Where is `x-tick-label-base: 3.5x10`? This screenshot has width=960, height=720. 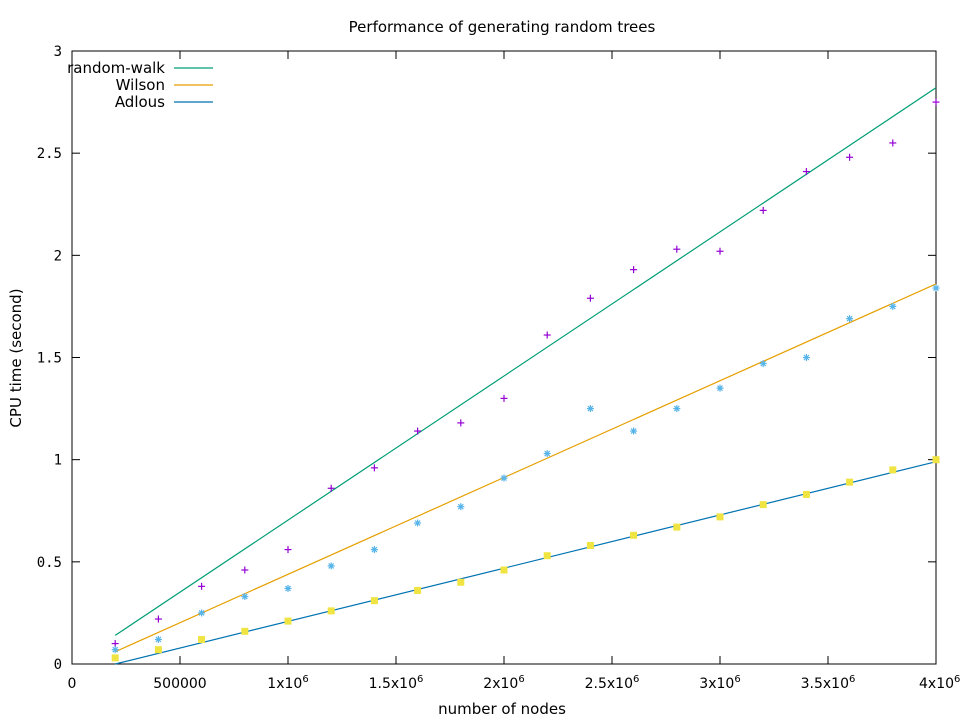 x-tick-label-base: 3.5x10 is located at coordinates (825, 684).